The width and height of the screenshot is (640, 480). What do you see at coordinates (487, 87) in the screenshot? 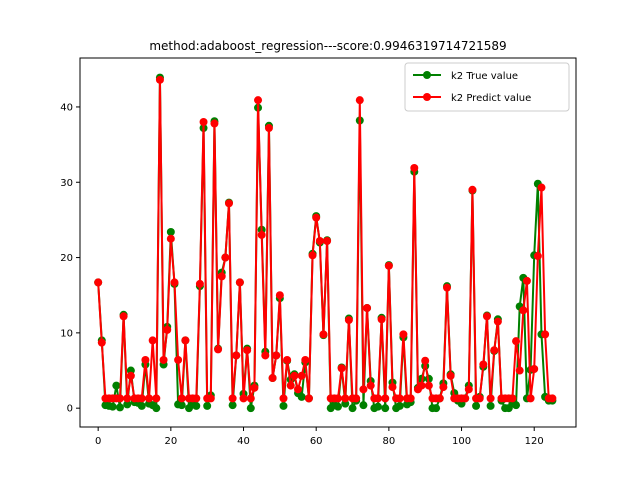
I see `legend: k2 True value k2 Predict value` at bounding box center [487, 87].